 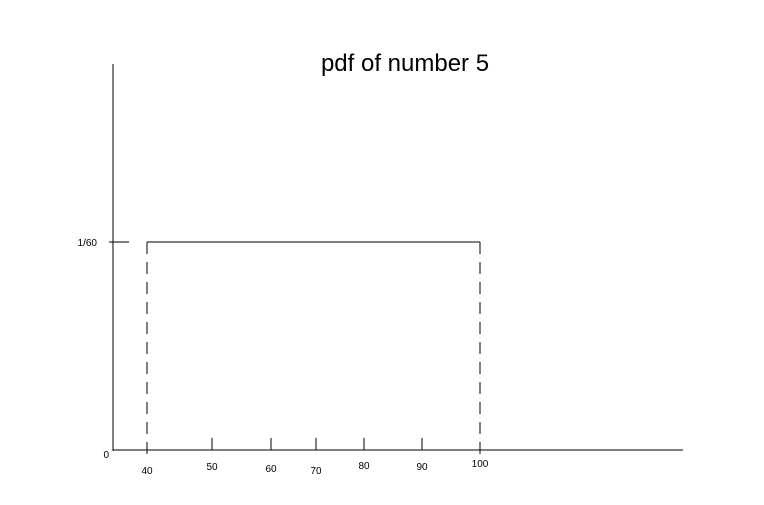 What do you see at coordinates (147, 471) in the screenshot?
I see `x-tick-label: 40` at bounding box center [147, 471].